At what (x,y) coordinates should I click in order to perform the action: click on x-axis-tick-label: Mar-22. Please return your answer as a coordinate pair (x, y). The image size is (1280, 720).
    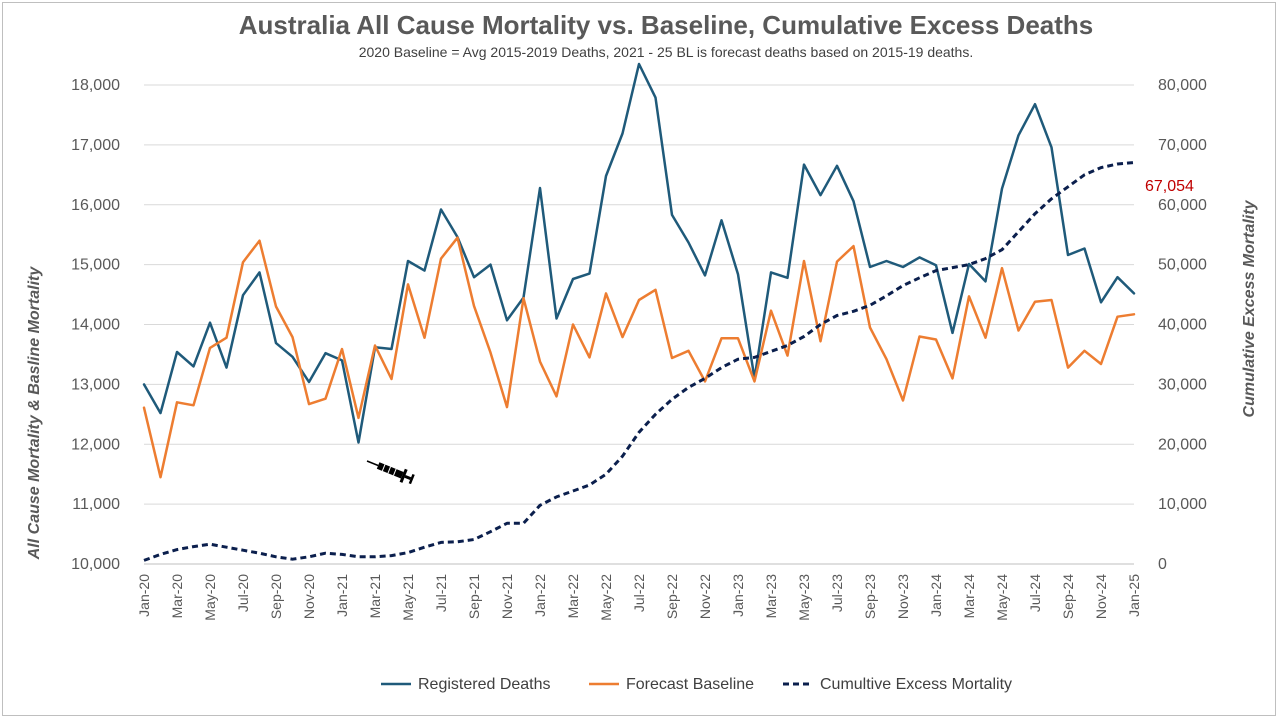
    Looking at the image, I should click on (573, 596).